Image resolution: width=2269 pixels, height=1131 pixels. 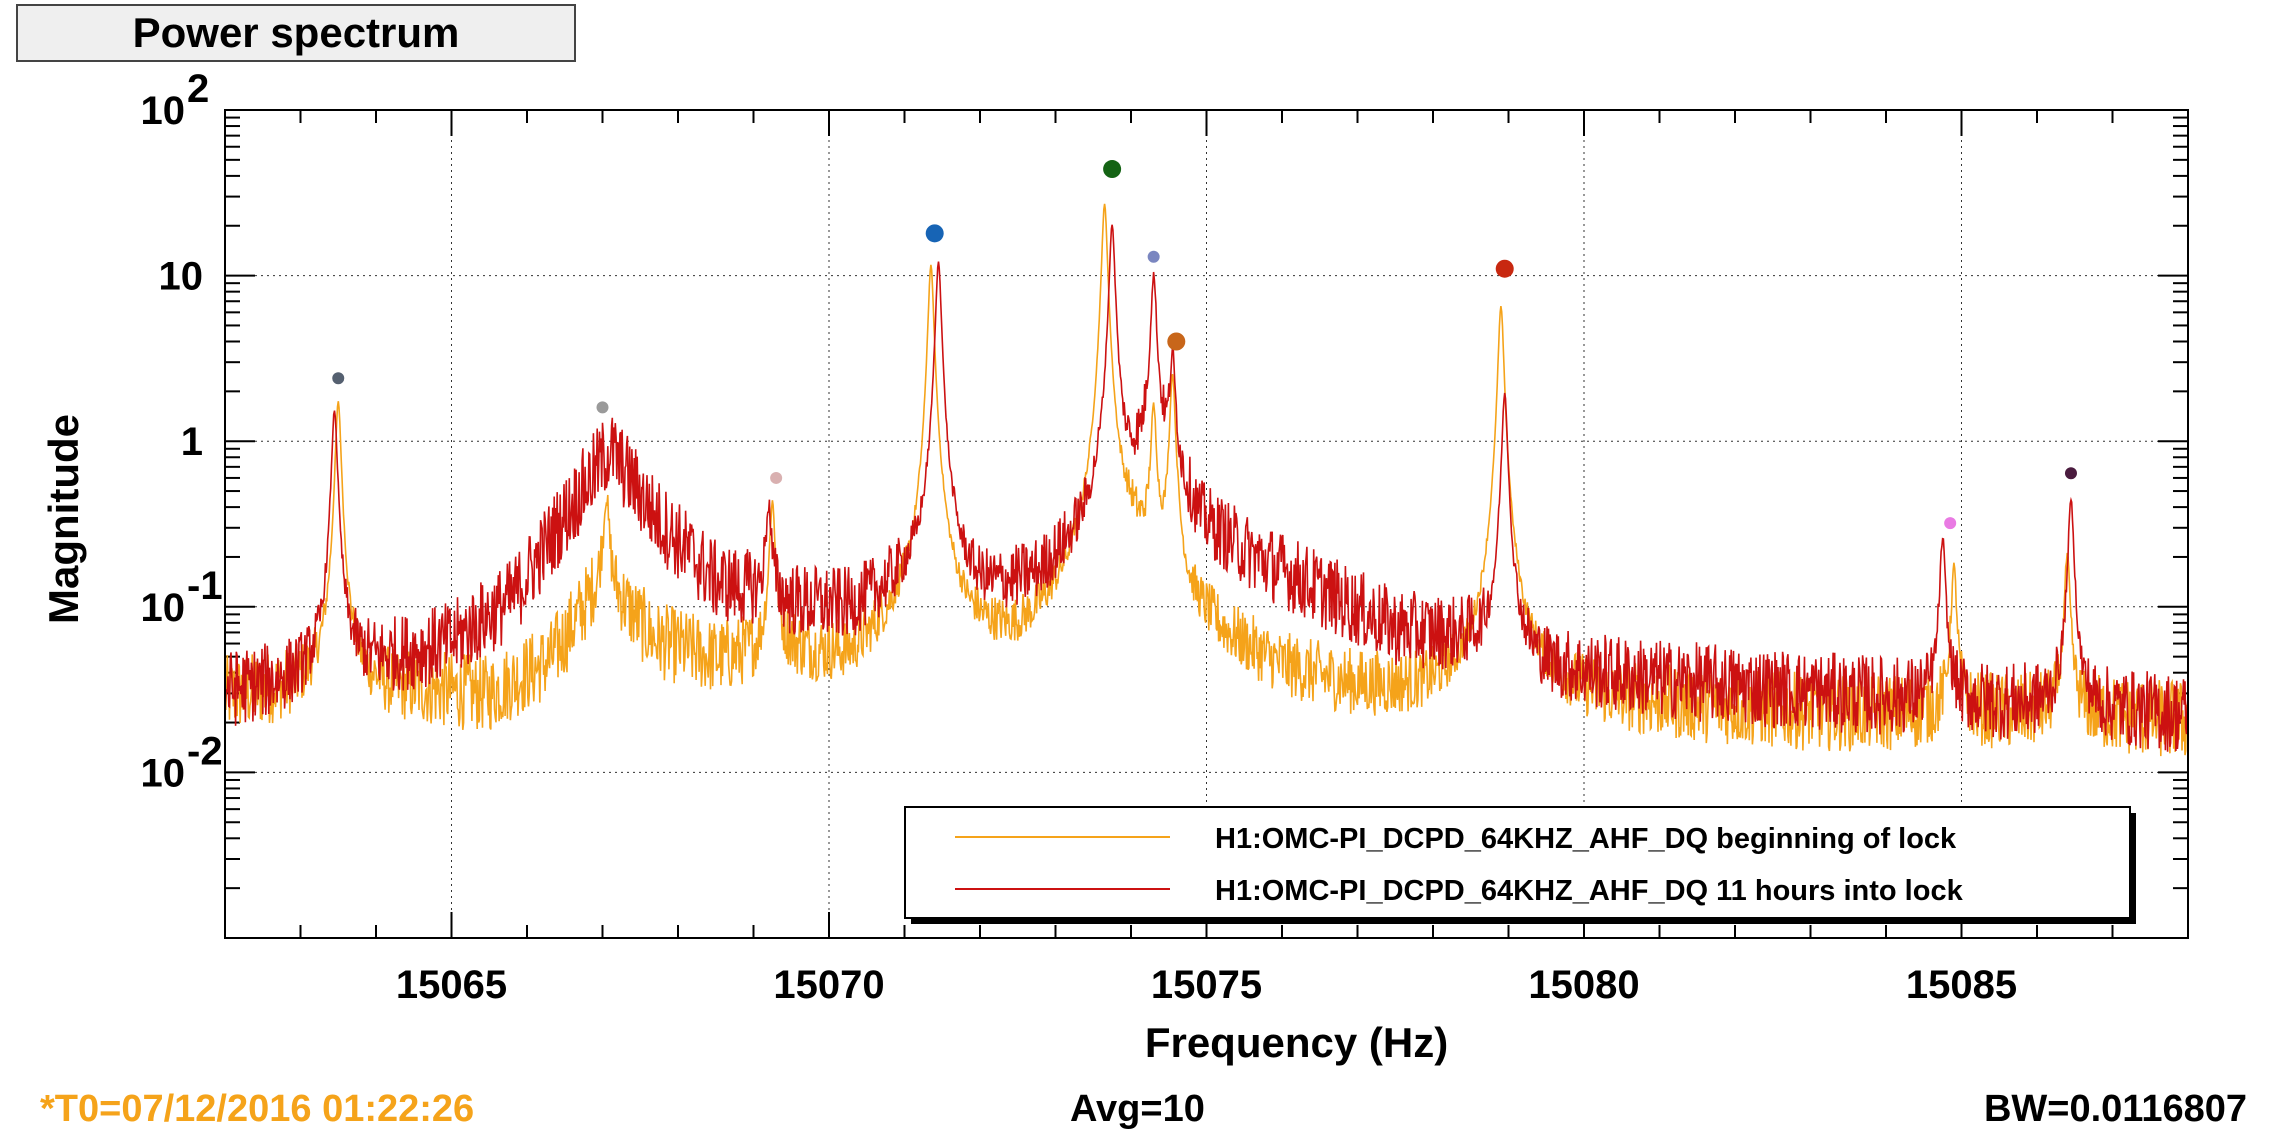 I want to click on y-axis-title: Magnitude, so click(x=63, y=519).